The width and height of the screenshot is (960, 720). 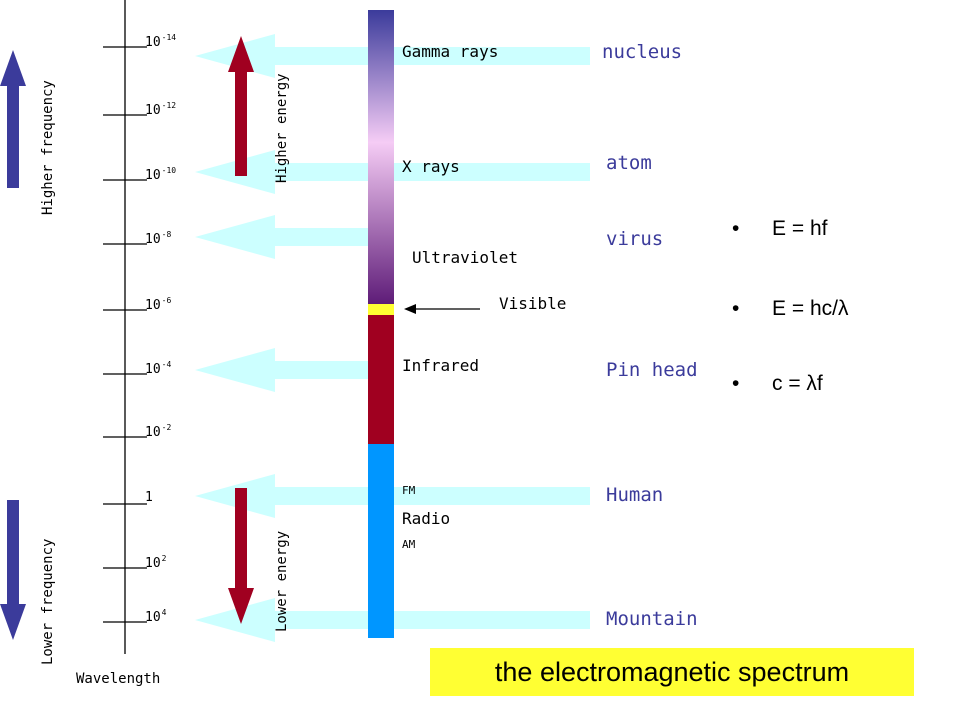 I want to click on size-human: Human, so click(x=635, y=495).